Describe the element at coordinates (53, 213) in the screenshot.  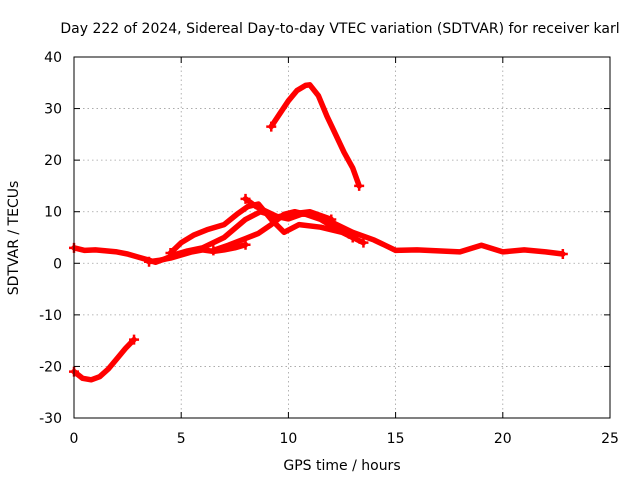
I see `y-tick-label: 10` at that location.